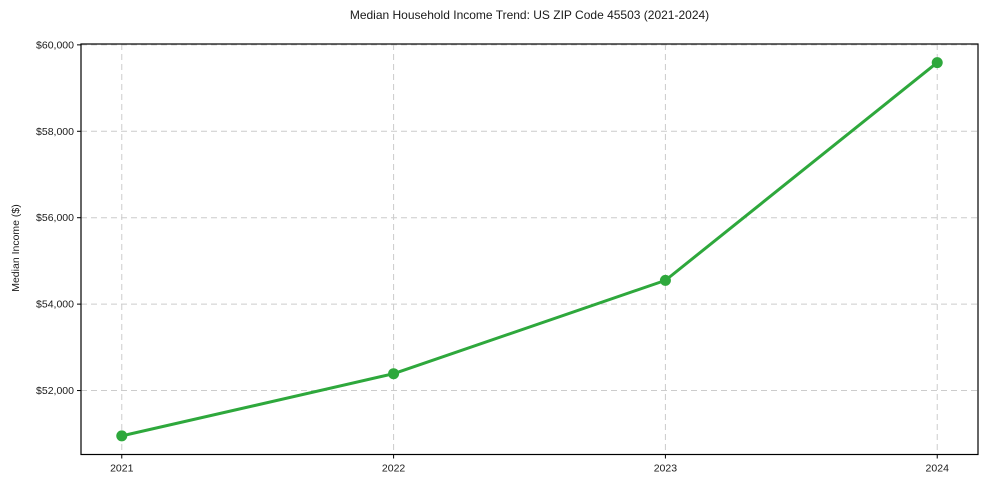 The height and width of the screenshot is (490, 989). Describe the element at coordinates (394, 469) in the screenshot. I see `x-tick-label: 2022` at that location.